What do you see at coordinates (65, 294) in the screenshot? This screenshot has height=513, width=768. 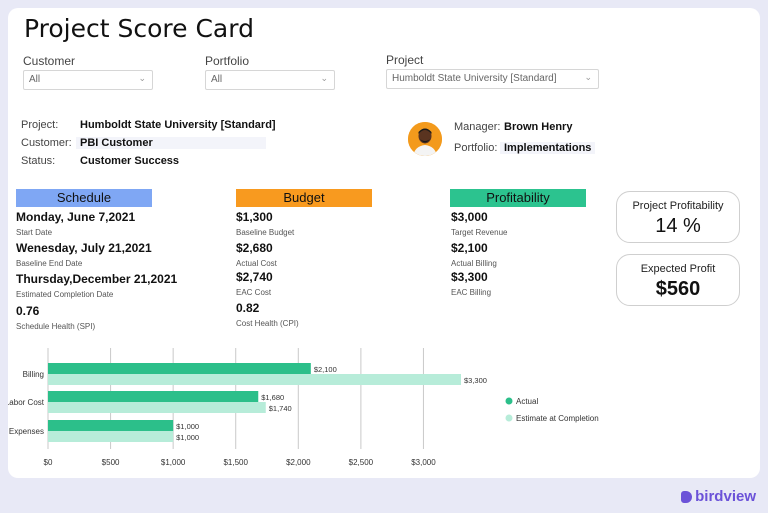 I see `metric-label: Estimated Completion Date` at bounding box center [65, 294].